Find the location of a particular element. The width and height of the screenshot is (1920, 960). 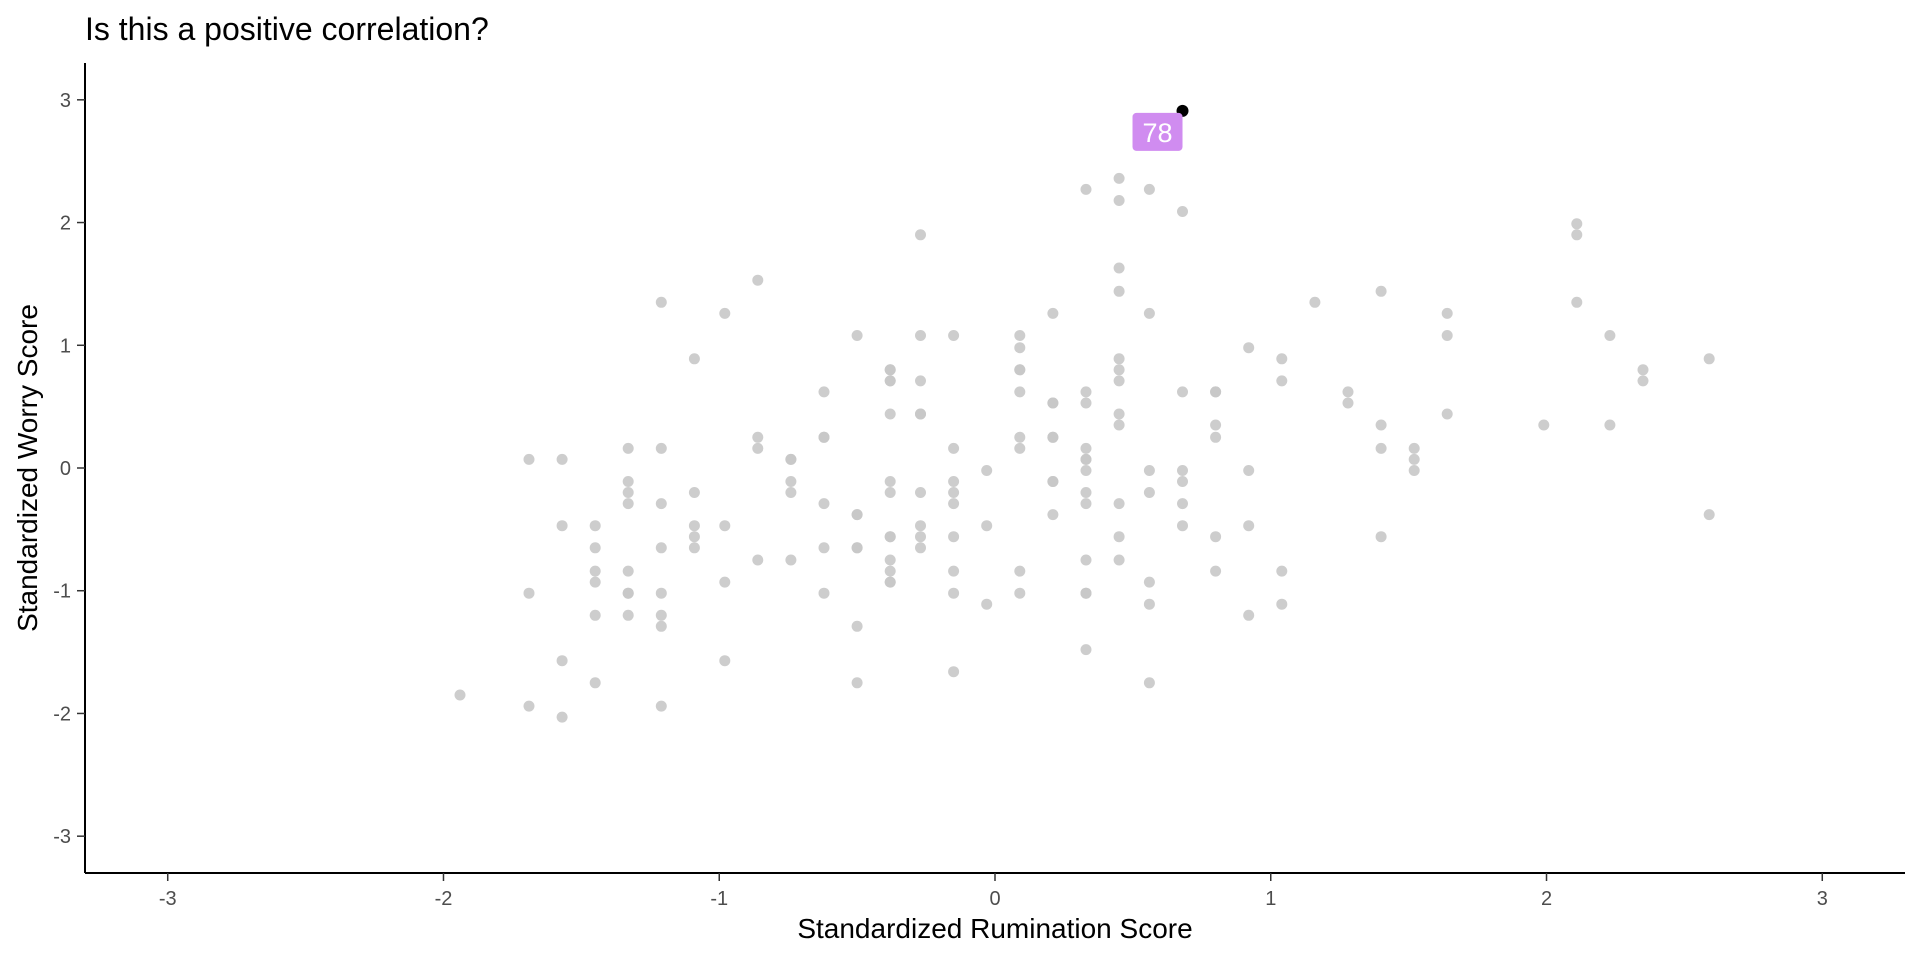

highlight-layer: 78 is located at coordinates (1160, 127).